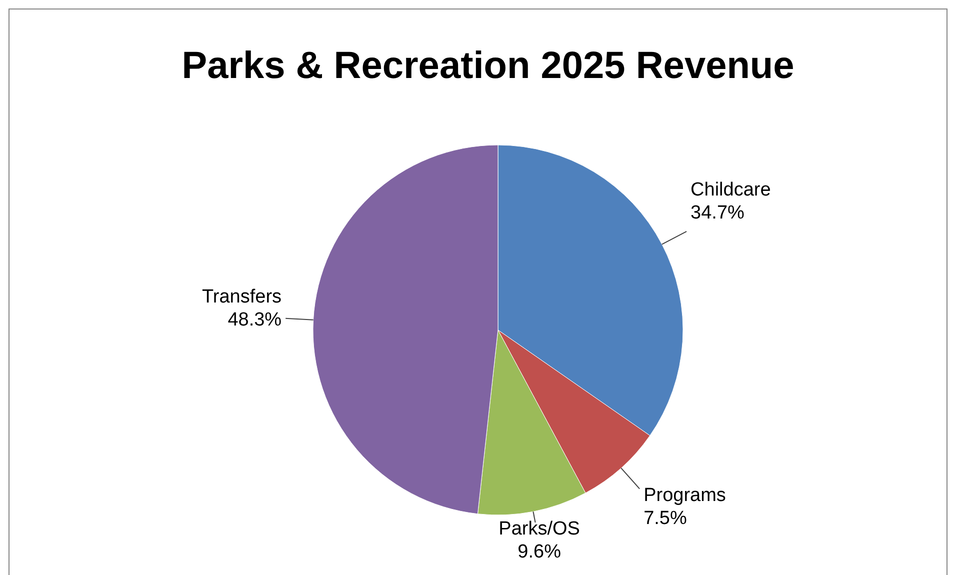 The width and height of the screenshot is (958, 575). Describe the element at coordinates (539, 529) in the screenshot. I see `slice-label: Parks/OS` at that location.